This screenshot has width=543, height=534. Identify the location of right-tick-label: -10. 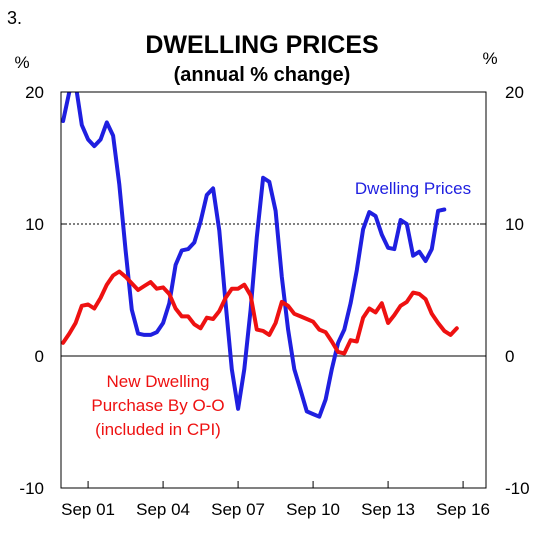
(517, 488).